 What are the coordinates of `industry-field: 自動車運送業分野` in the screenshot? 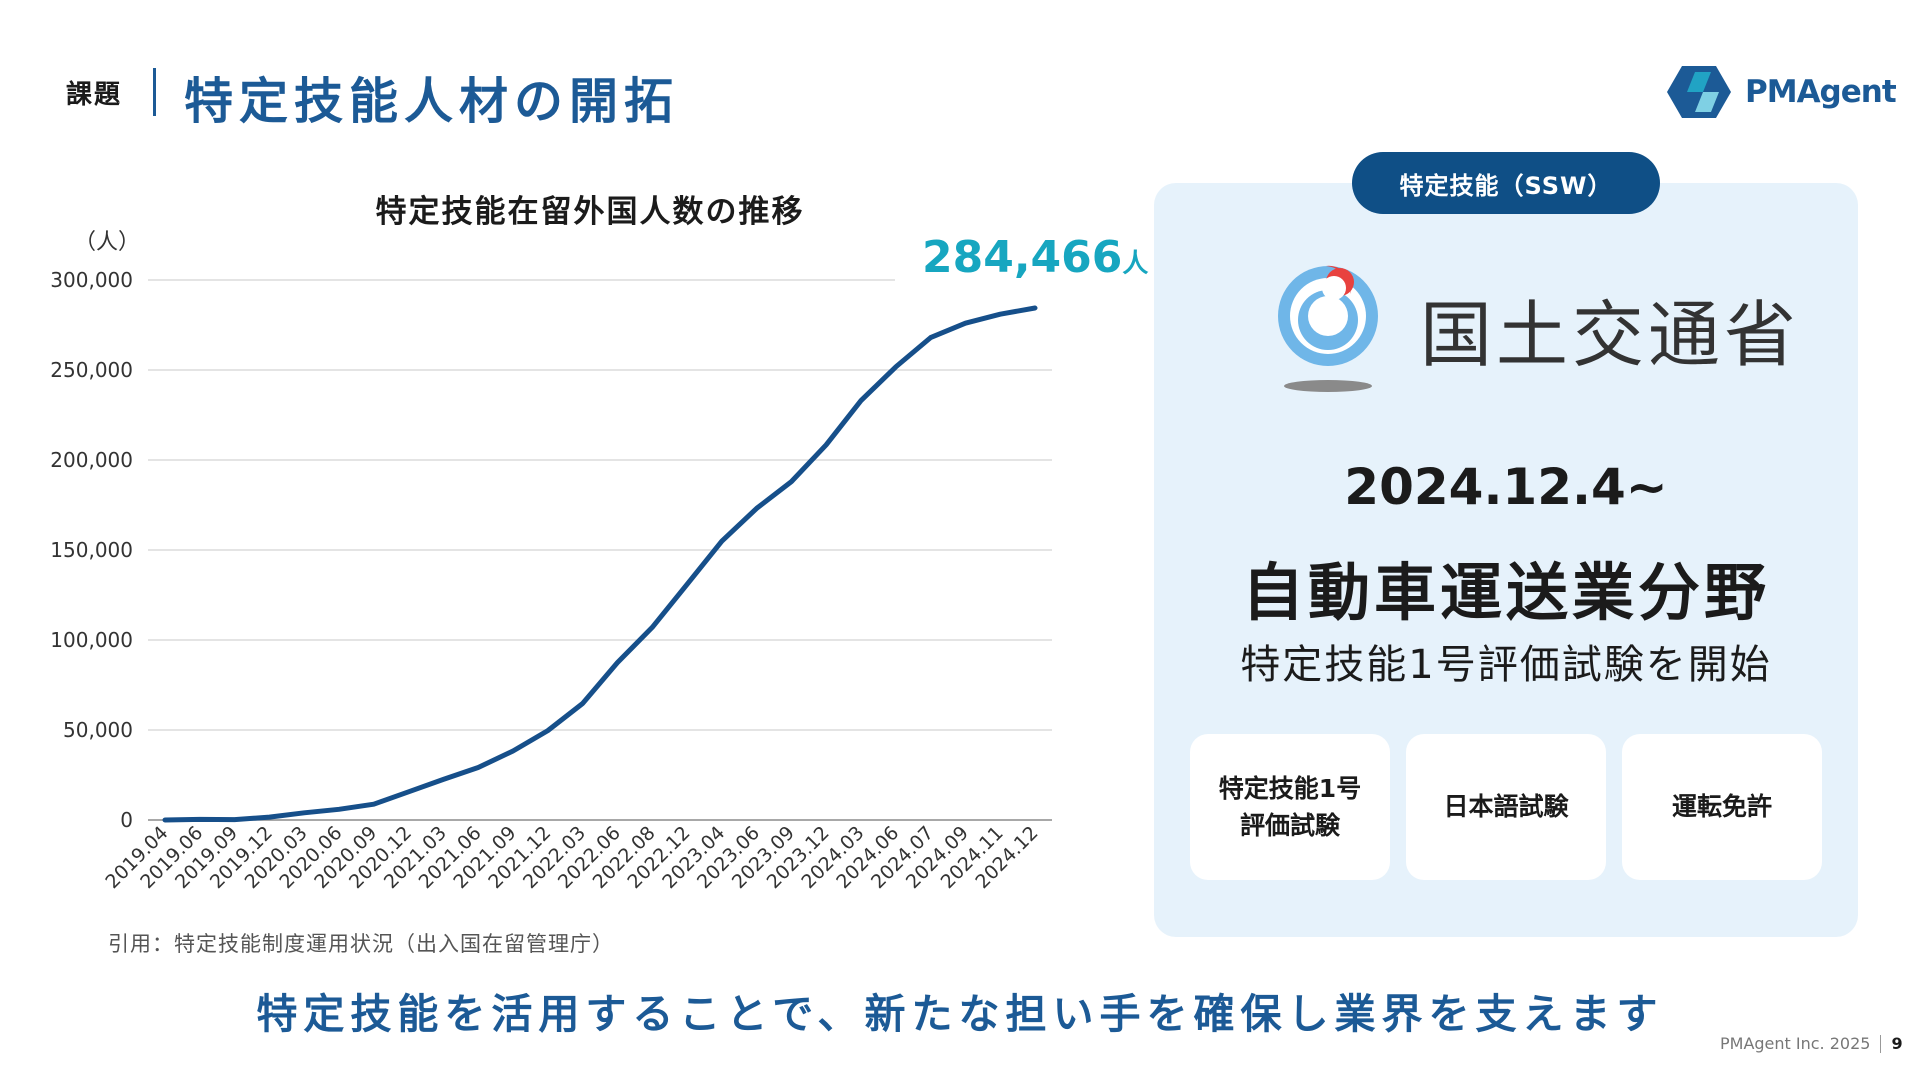 It's located at (1505, 592).